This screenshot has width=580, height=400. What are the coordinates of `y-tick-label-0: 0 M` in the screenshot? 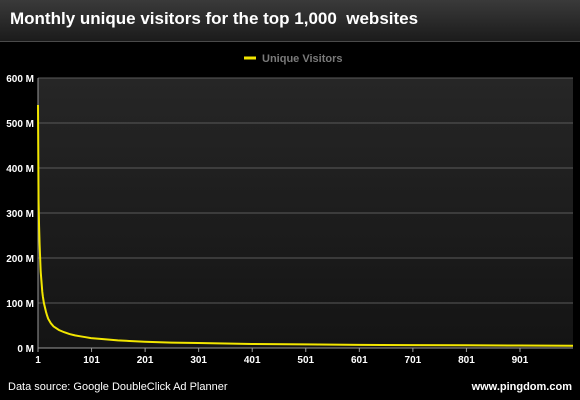 It's located at (25, 349).